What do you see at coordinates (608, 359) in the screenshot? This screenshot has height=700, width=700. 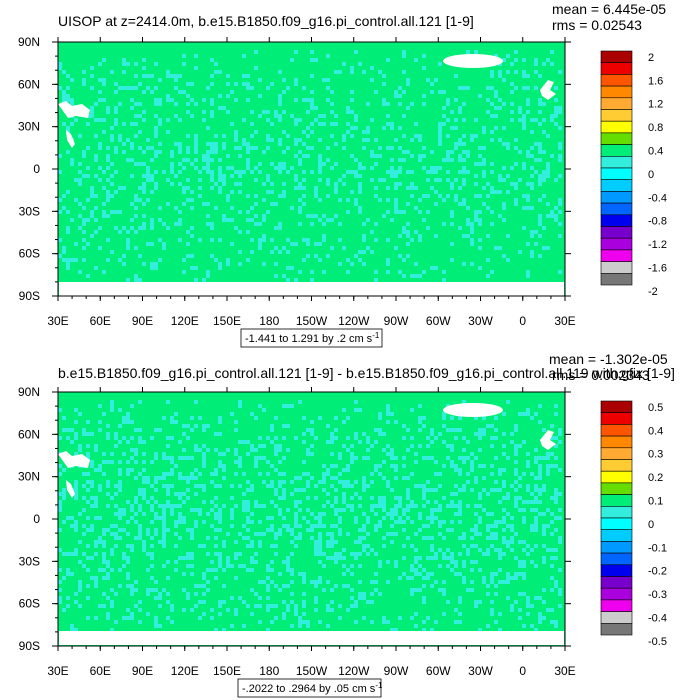 I see `stats-mean: mean = -1.302e-05` at bounding box center [608, 359].